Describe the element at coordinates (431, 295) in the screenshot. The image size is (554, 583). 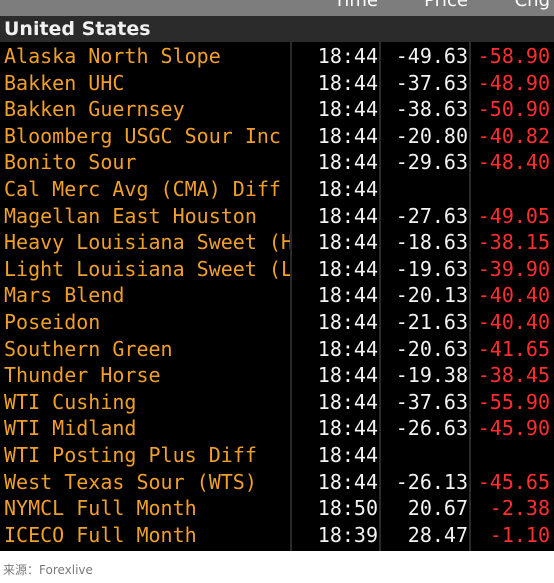
I see `price-value: -20.13` at that location.